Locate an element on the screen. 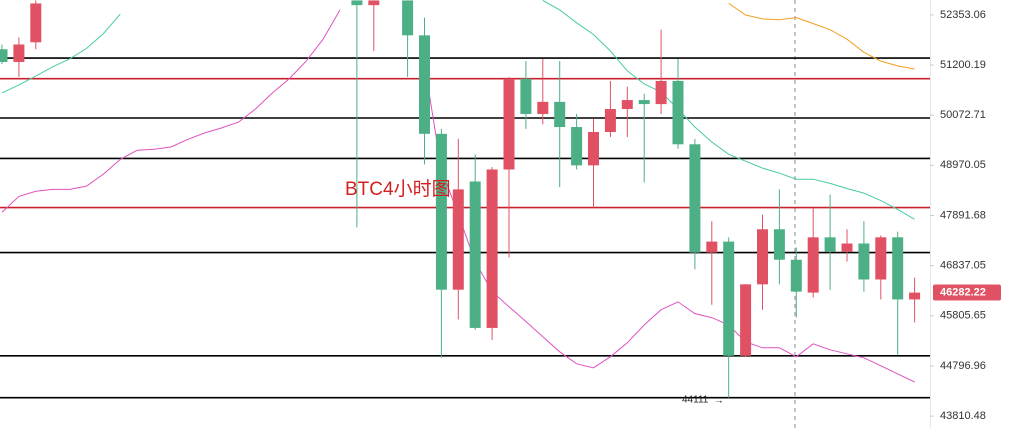 The height and width of the screenshot is (433, 1011). last-price-label: 46282.22 is located at coordinates (963, 292).